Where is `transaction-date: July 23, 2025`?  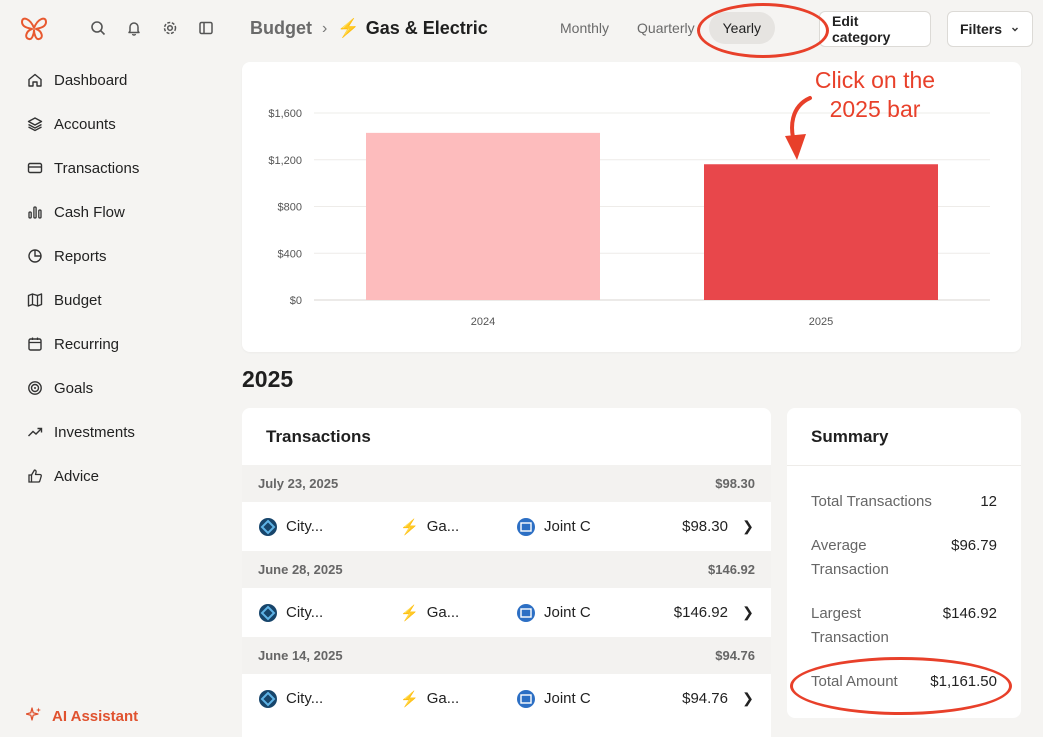
transaction-date: July 23, 2025 is located at coordinates (298, 483).